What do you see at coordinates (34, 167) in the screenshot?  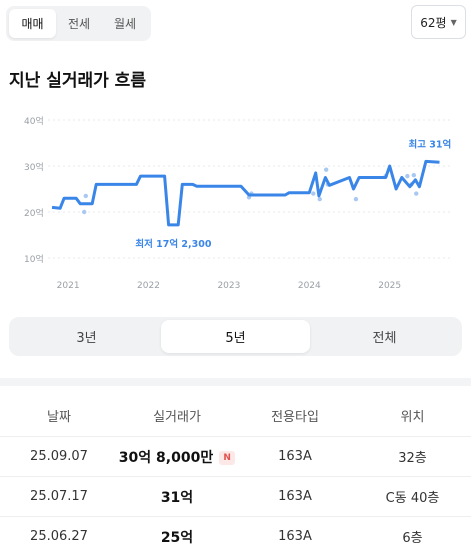 I see `y-tick-label: 30억` at bounding box center [34, 167].